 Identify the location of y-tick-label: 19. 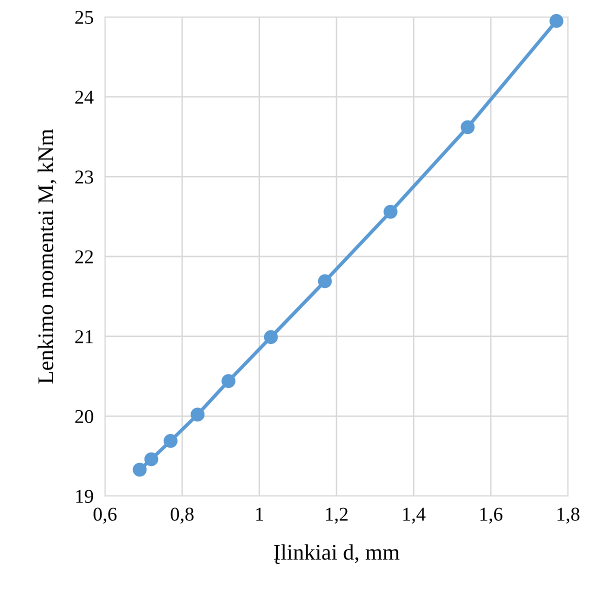
(85, 496).